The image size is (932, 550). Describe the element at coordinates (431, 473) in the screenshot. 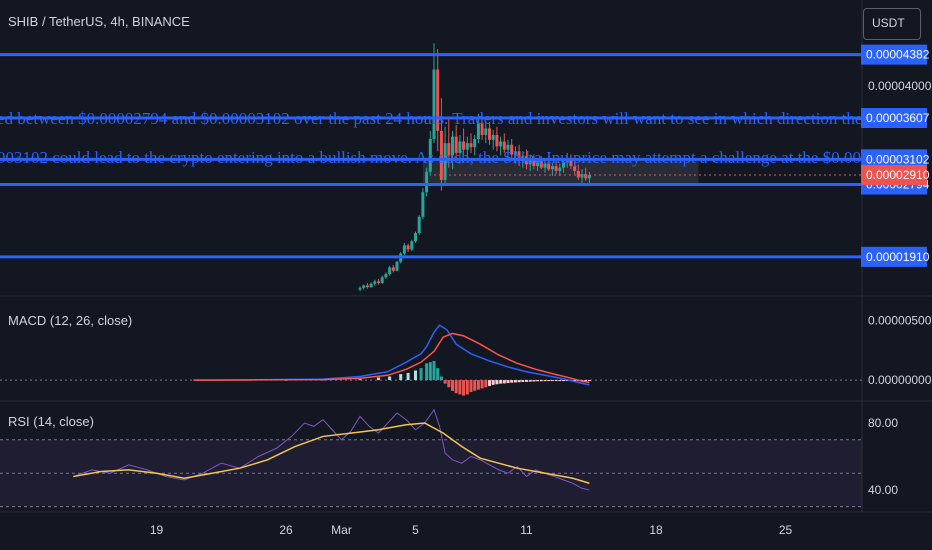

I see `rsi-band` at that location.